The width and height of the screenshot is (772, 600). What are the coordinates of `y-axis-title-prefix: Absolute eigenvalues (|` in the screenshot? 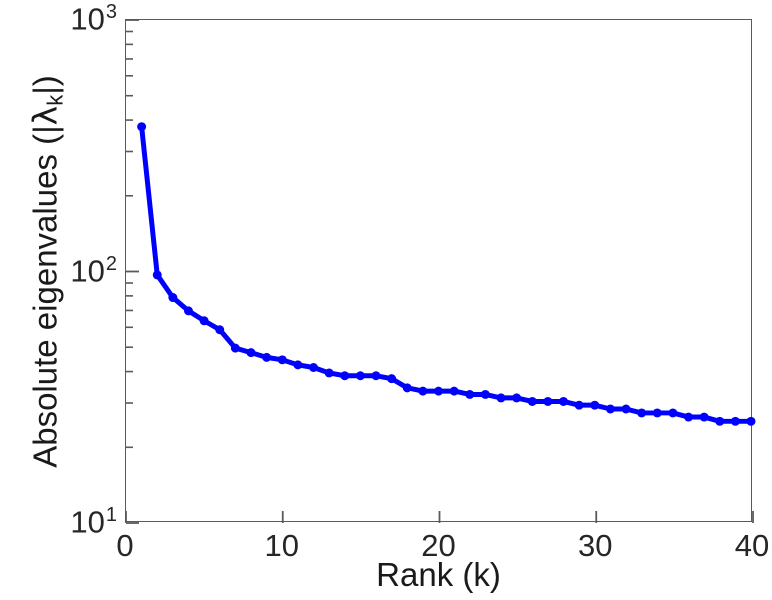 It's located at (45, 296).